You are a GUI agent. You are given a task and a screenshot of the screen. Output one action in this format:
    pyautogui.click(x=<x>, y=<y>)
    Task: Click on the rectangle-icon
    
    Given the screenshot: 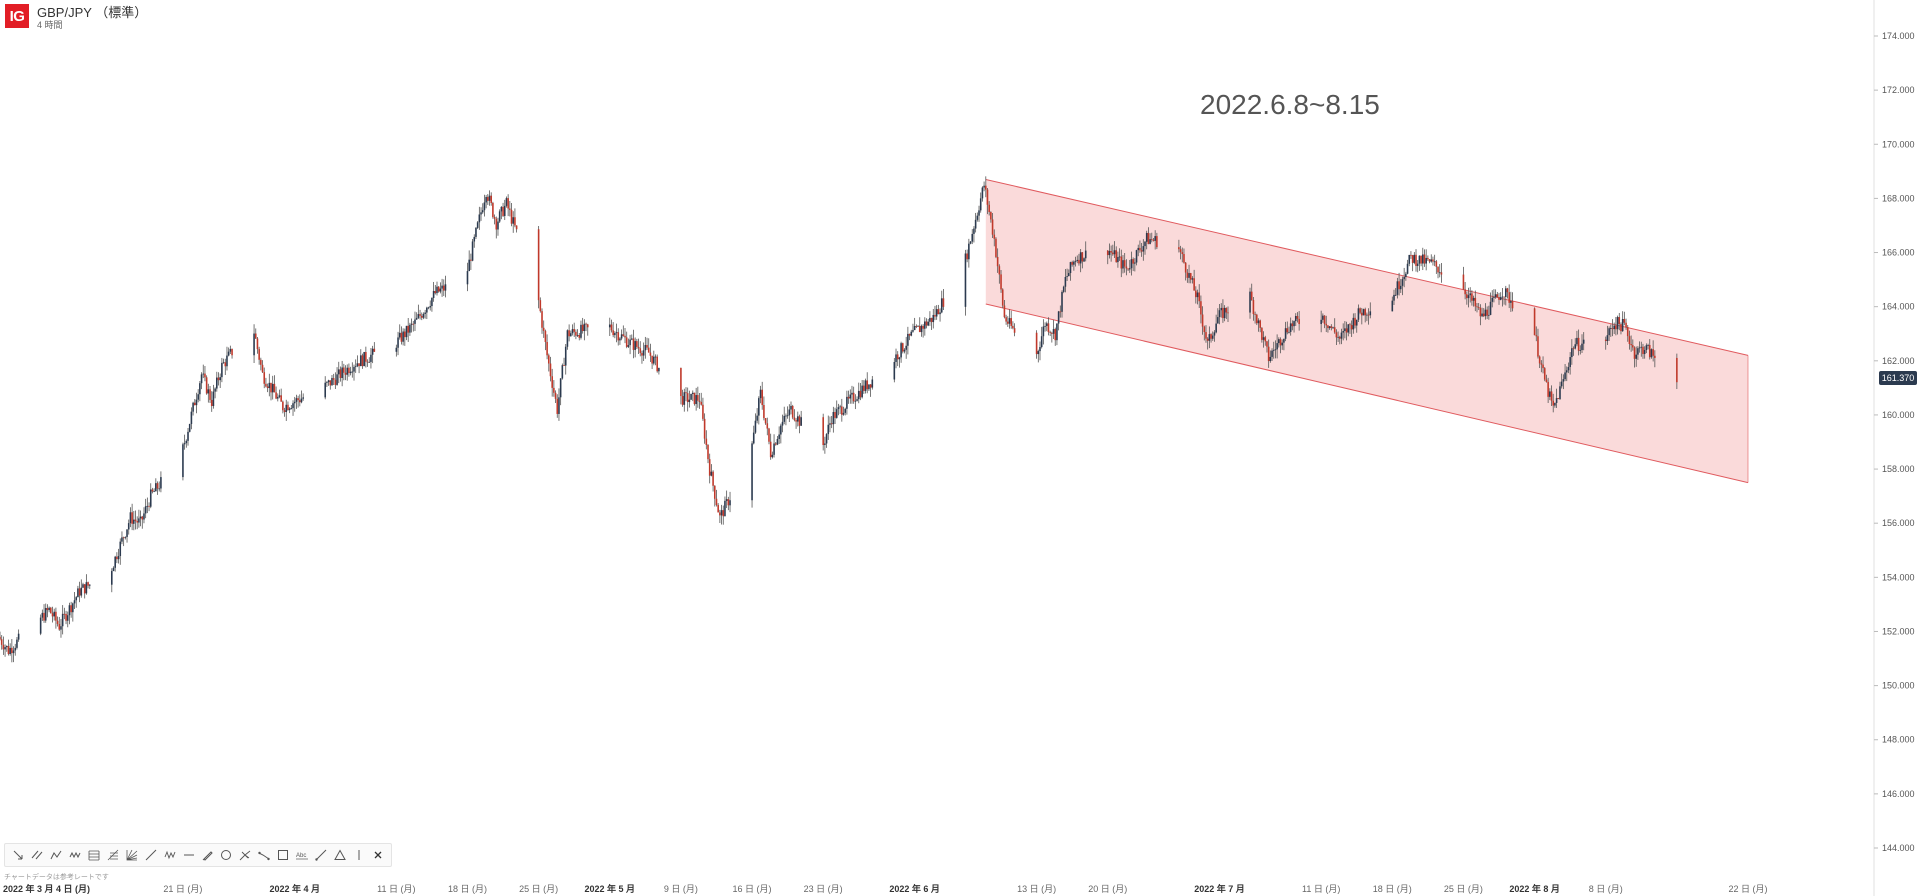 What is the action you would take?
    pyautogui.click(x=283, y=855)
    